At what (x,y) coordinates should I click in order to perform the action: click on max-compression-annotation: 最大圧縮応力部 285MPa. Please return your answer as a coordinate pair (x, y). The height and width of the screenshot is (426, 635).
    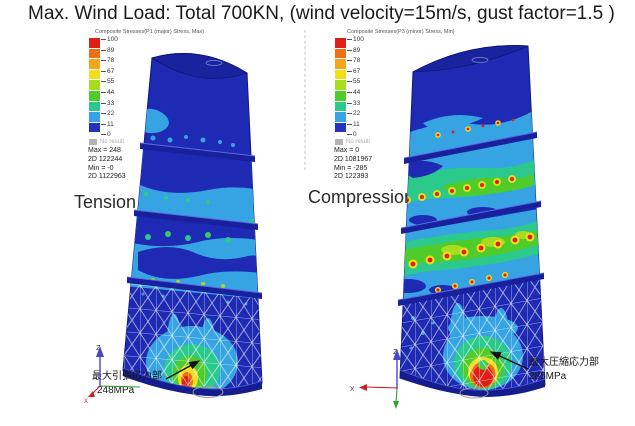
    Looking at the image, I should click on (564, 370).